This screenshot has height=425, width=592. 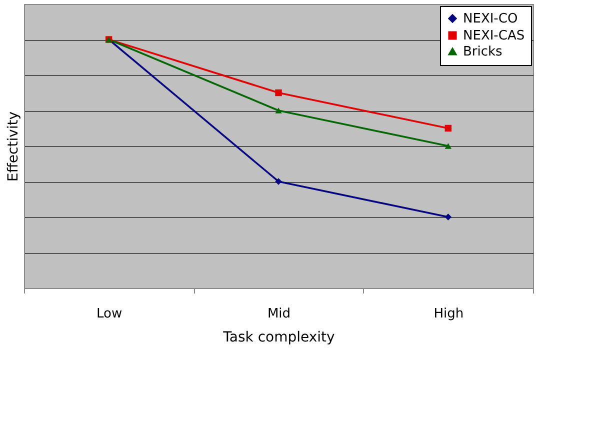 I want to click on legend-label: Bricks, so click(x=483, y=52).